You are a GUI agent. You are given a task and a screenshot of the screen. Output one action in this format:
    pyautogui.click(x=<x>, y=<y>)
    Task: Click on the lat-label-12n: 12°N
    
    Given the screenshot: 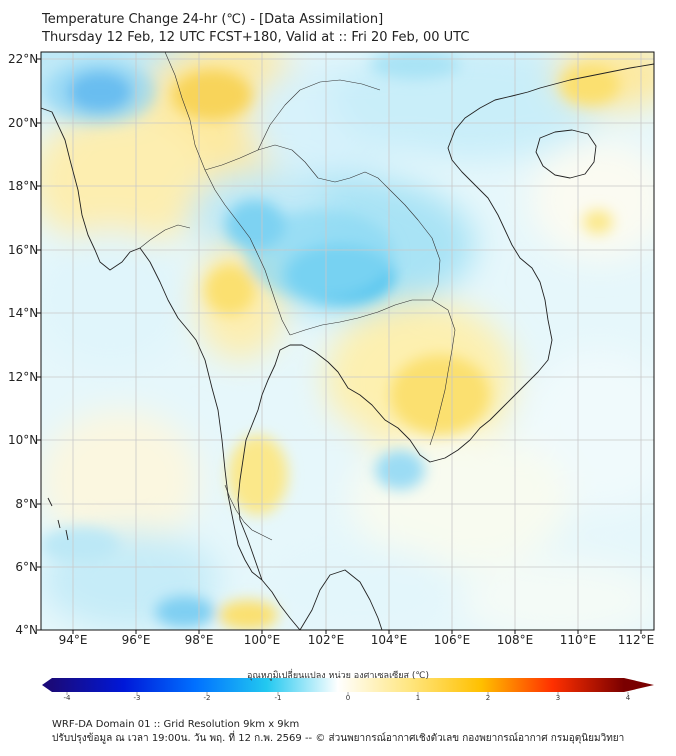 What is the action you would take?
    pyautogui.click(x=23, y=377)
    